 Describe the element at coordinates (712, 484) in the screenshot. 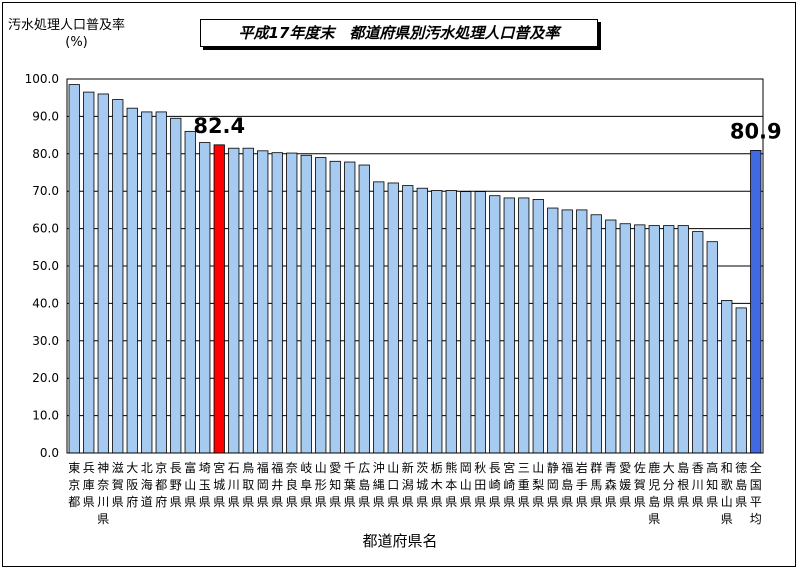

I see `x-tick-label: 高知県` at that location.